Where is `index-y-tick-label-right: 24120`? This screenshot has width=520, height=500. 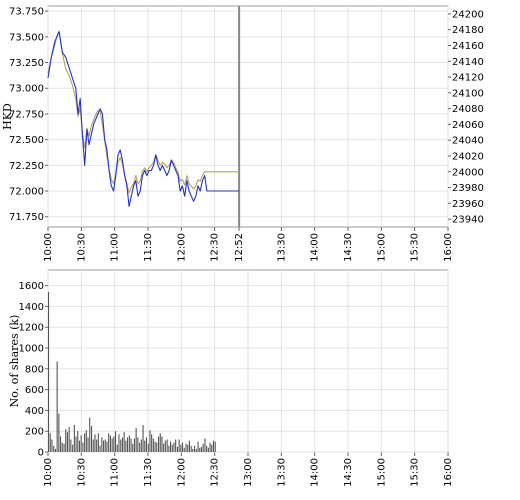 index-y-tick-label-right: 24120 is located at coordinates (468, 78).